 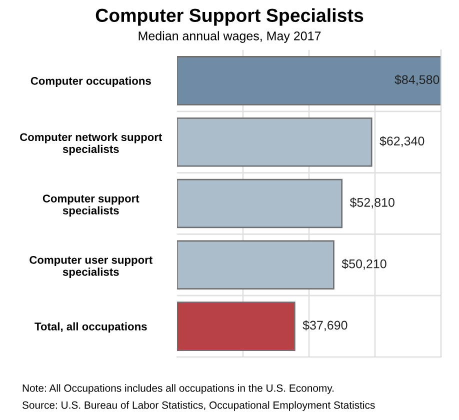 I want to click on data-label: $62,340, so click(x=402, y=141).